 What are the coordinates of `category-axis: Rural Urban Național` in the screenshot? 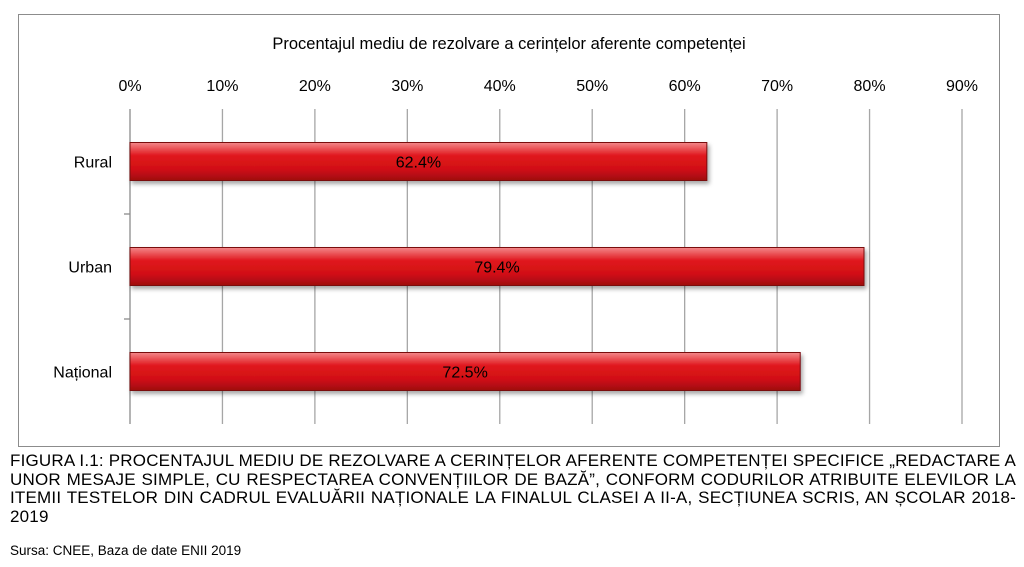 It's located at (92, 266).